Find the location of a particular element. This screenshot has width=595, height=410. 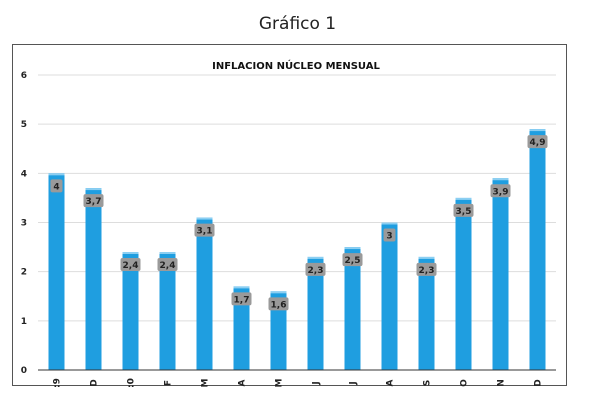

y-tick-label: 0 is located at coordinates (24, 371).